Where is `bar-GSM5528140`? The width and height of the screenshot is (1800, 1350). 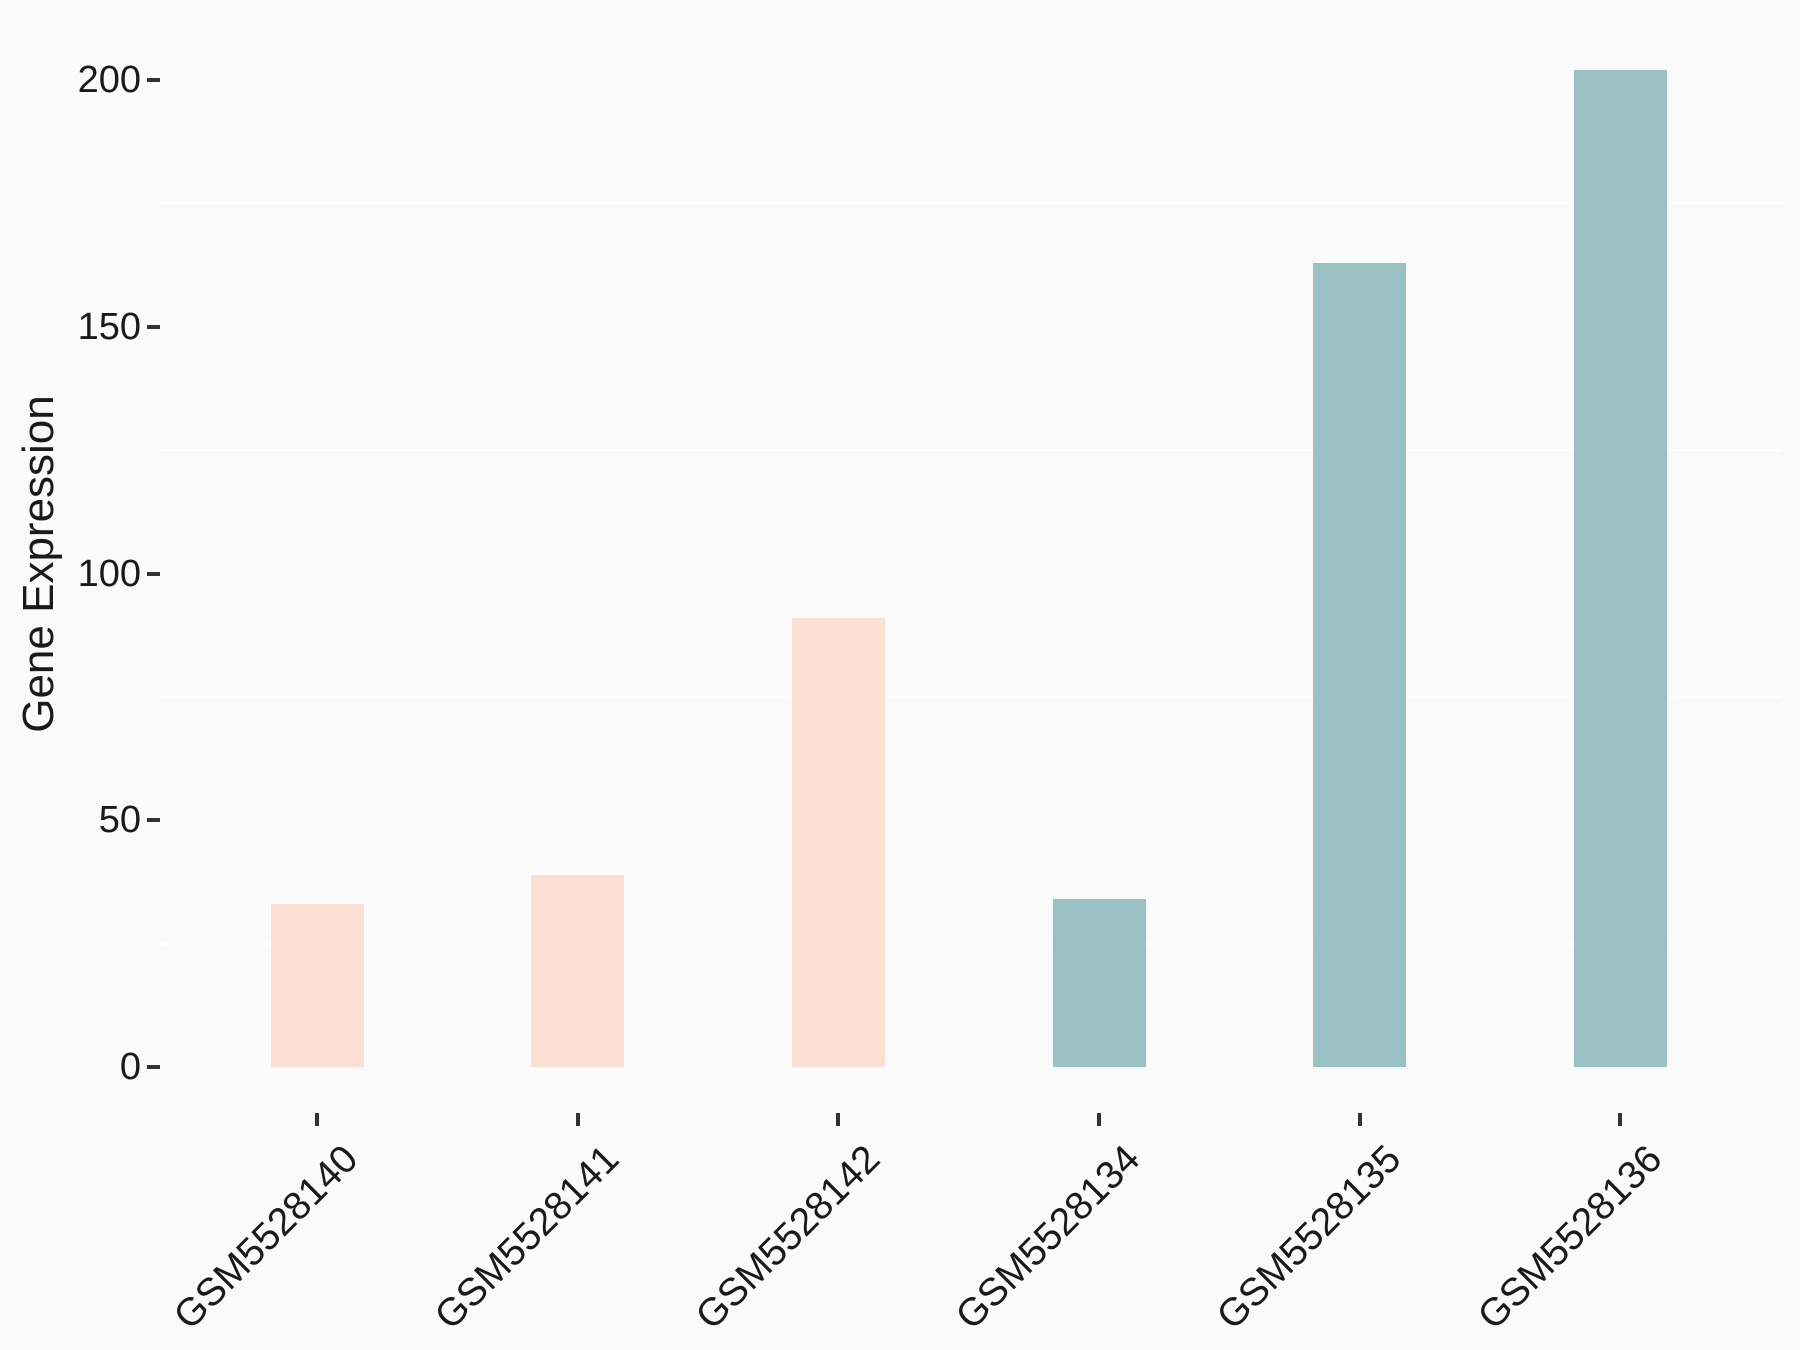
bar-GSM5528140 is located at coordinates (317, 985).